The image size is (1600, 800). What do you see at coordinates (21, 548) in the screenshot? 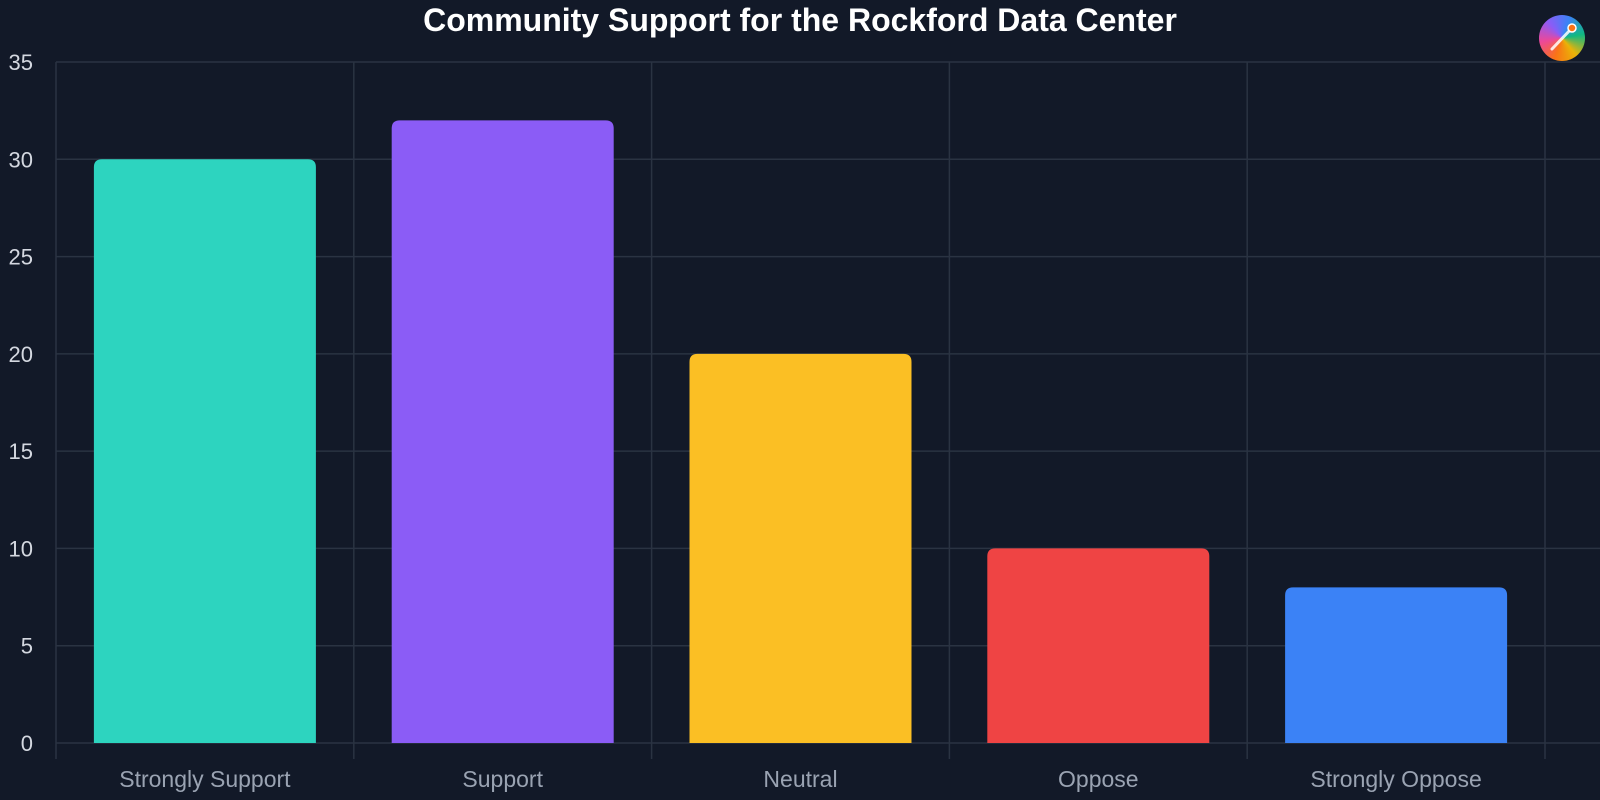
I see `y-tick-label: 10` at bounding box center [21, 548].